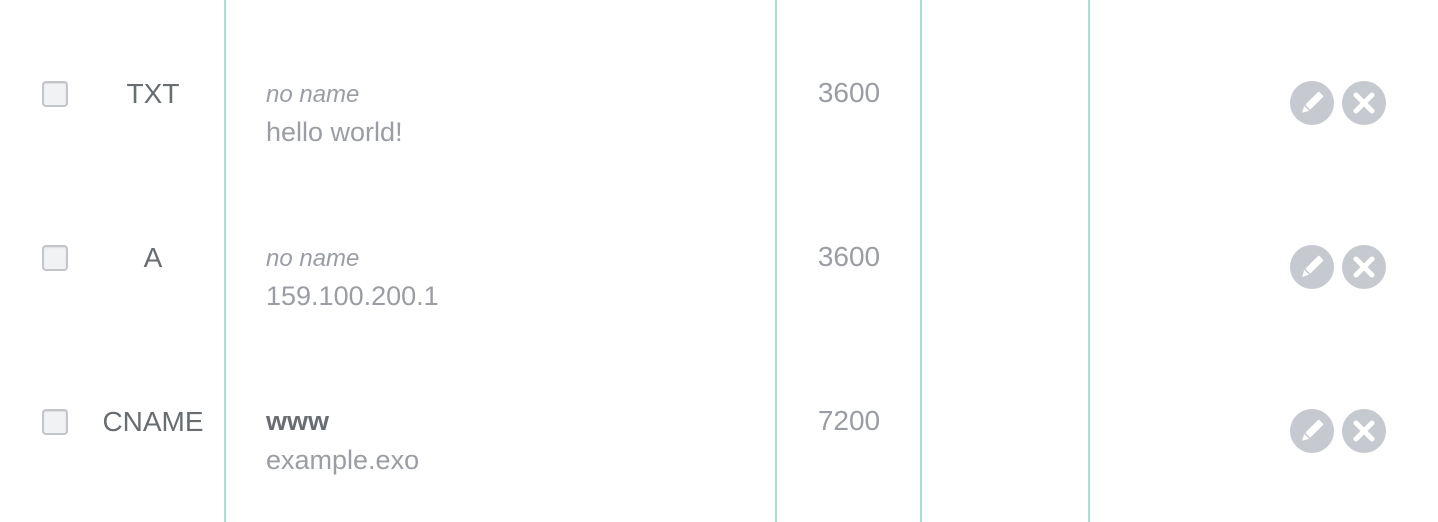 This screenshot has width=1438, height=522. I want to click on record-ttl: 7200, so click(849, 420).